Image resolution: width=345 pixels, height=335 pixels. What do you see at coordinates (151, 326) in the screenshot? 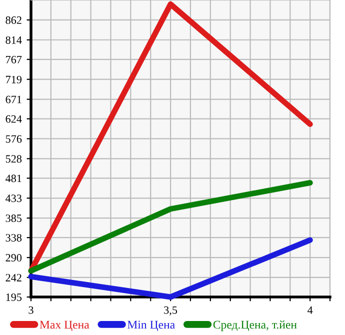
I see `legend-label: Min Цена` at bounding box center [151, 326].